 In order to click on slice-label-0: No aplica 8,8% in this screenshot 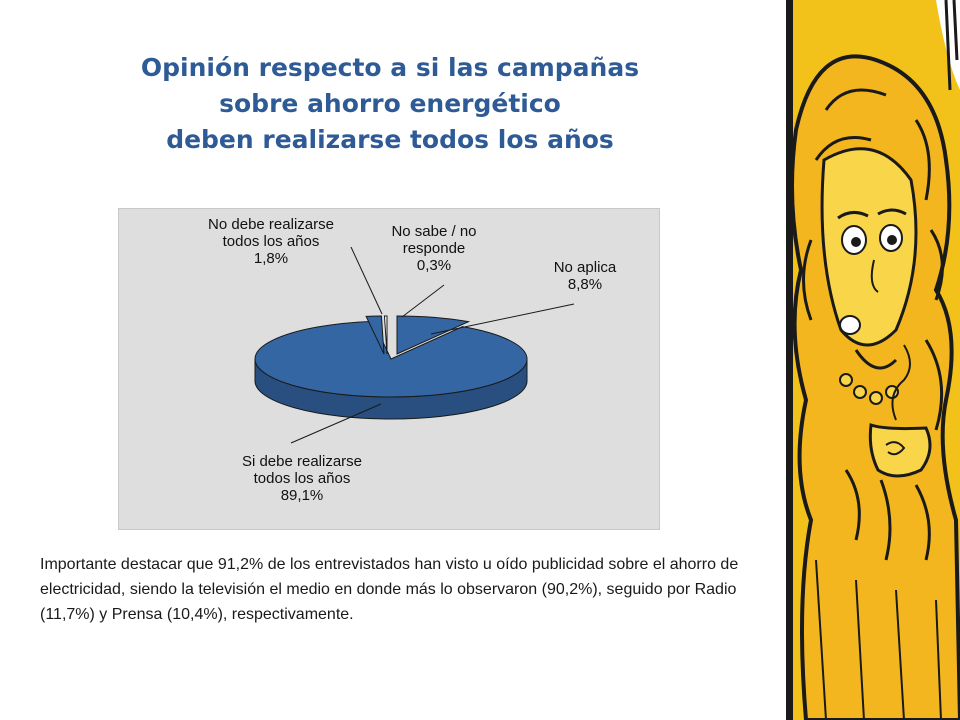, I will do `click(585, 276)`.